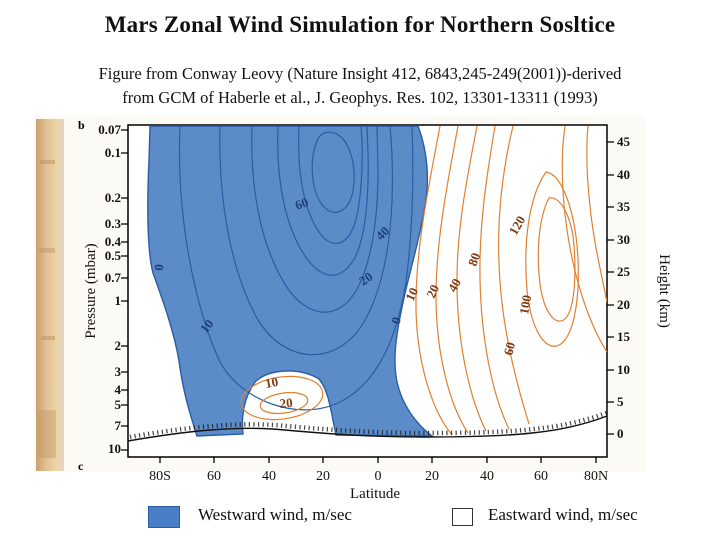 The image size is (720, 540). Describe the element at coordinates (118, 300) in the screenshot. I see `pressure-tick-label: 1` at that location.